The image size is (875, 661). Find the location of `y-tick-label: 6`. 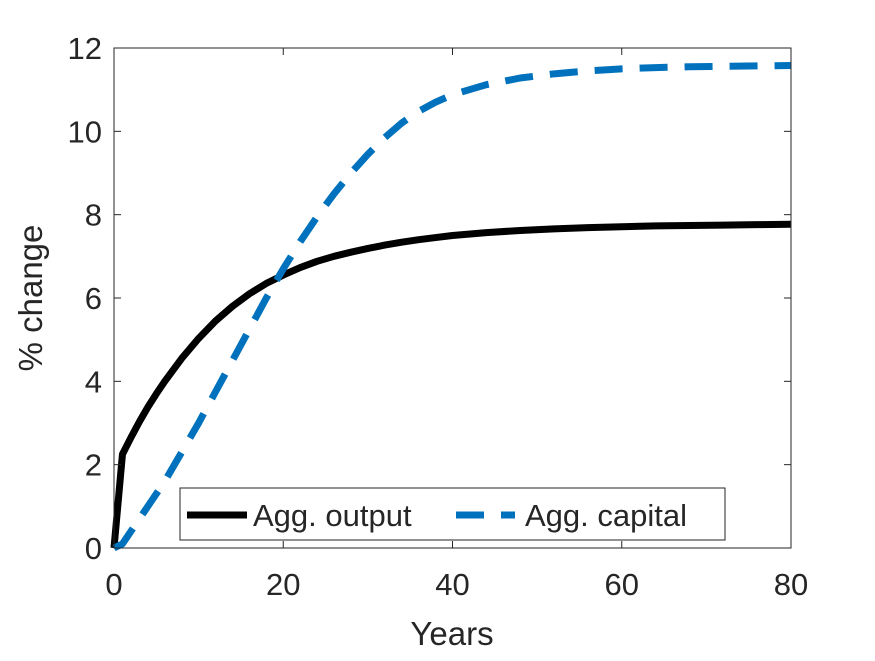

y-tick-label: 6 is located at coordinates (93, 298).